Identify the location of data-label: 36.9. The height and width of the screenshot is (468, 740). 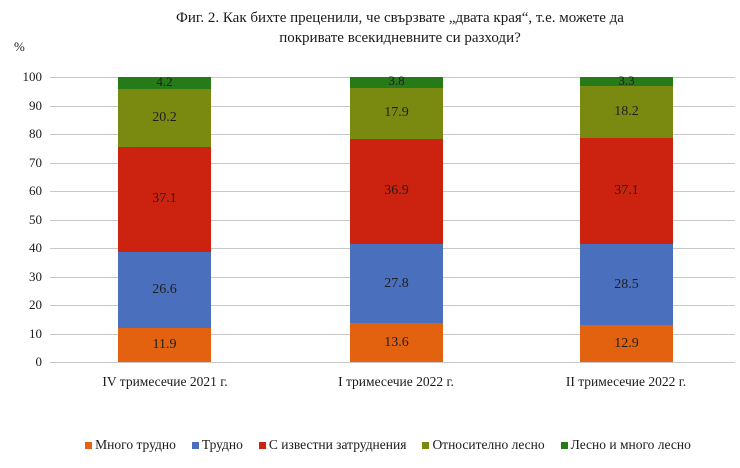
(396, 191).